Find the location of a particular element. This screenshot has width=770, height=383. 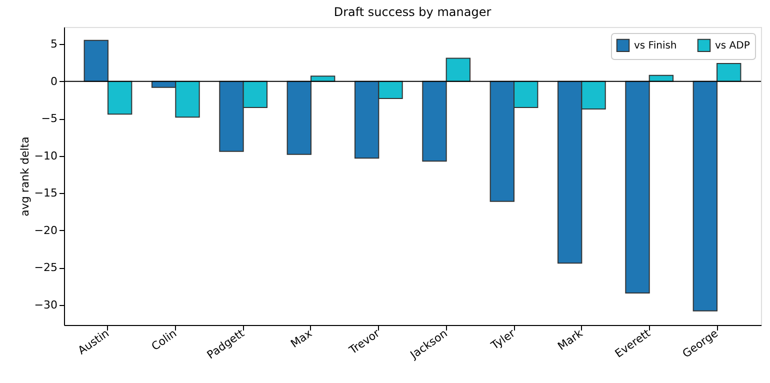

legend-label: vs ADP is located at coordinates (732, 46).